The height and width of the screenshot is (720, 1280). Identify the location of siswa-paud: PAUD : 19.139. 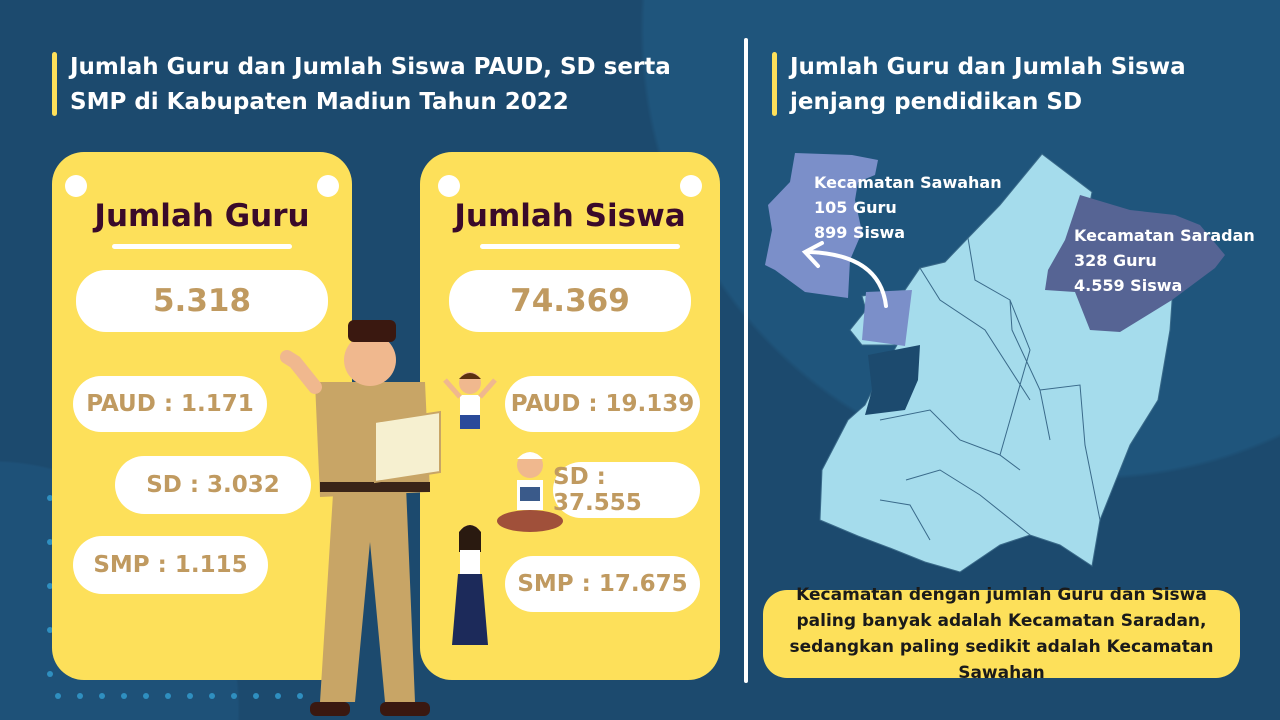
(602, 404).